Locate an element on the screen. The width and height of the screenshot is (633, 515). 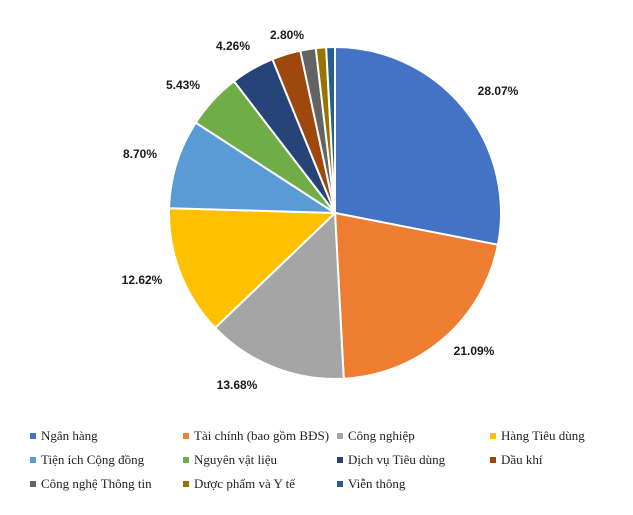
legend-label: Dầu khí is located at coordinates (522, 459).